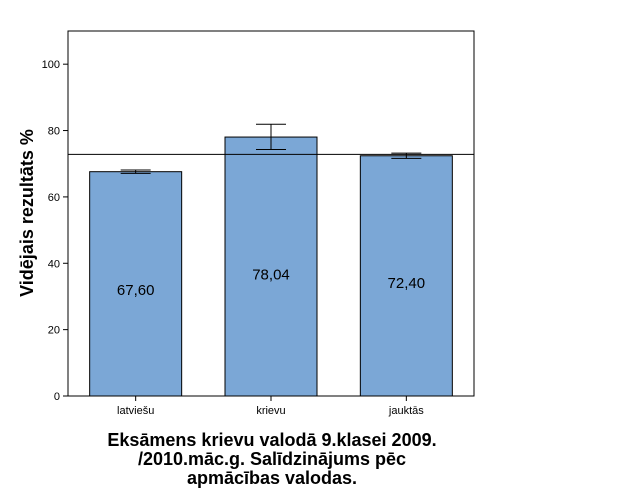 The height and width of the screenshot is (501, 626). What do you see at coordinates (54, 264) in the screenshot?
I see `y-tick-label: 40` at bounding box center [54, 264].